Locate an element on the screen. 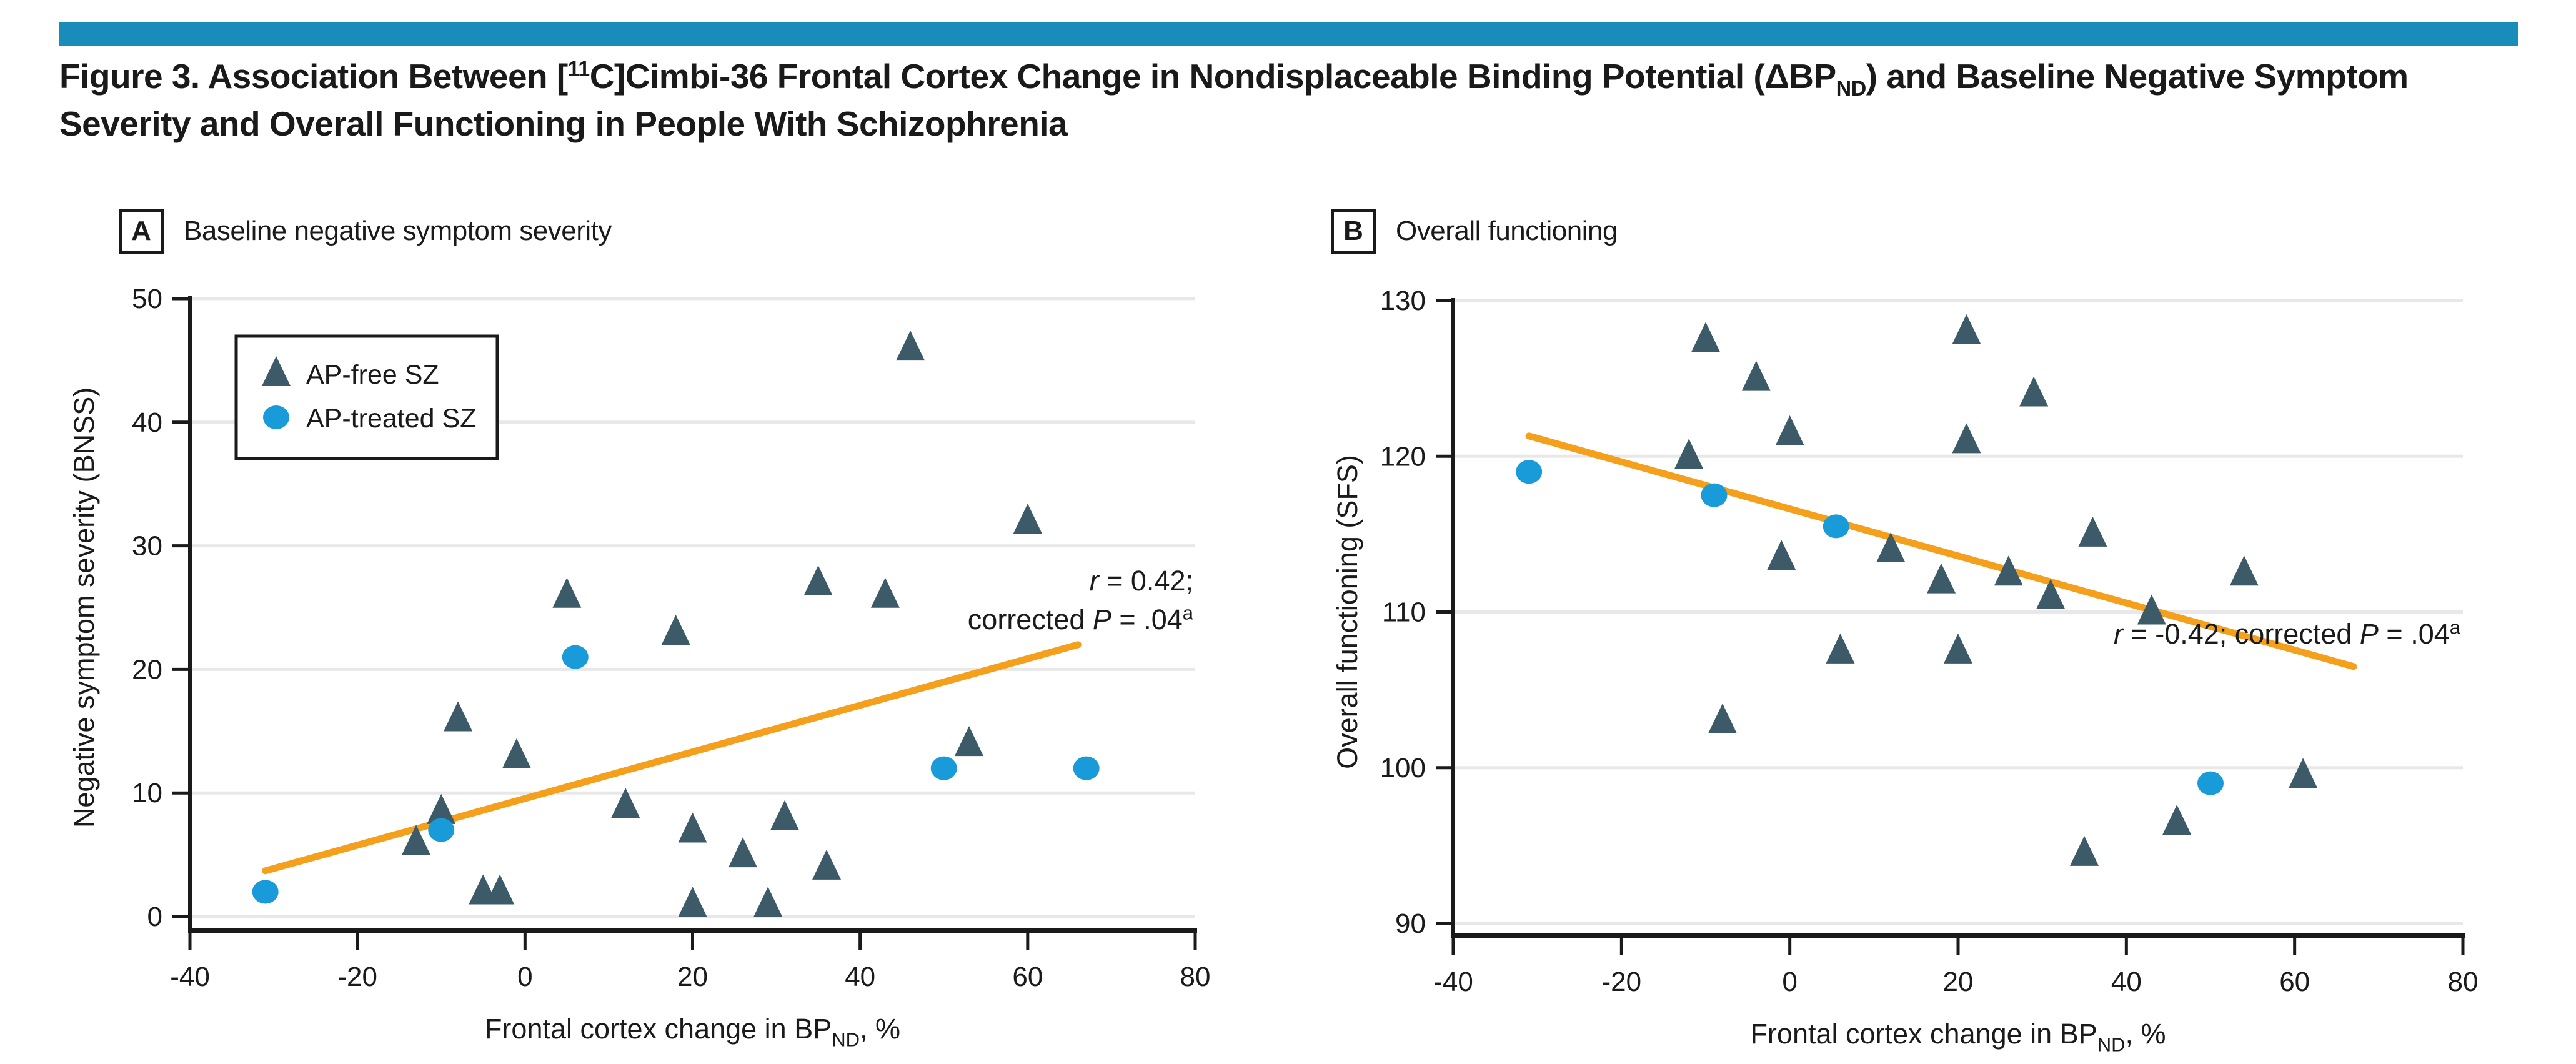 The width and height of the screenshot is (2576, 1064). annotation-text: corrected P = .04a is located at coordinates (1081, 618).